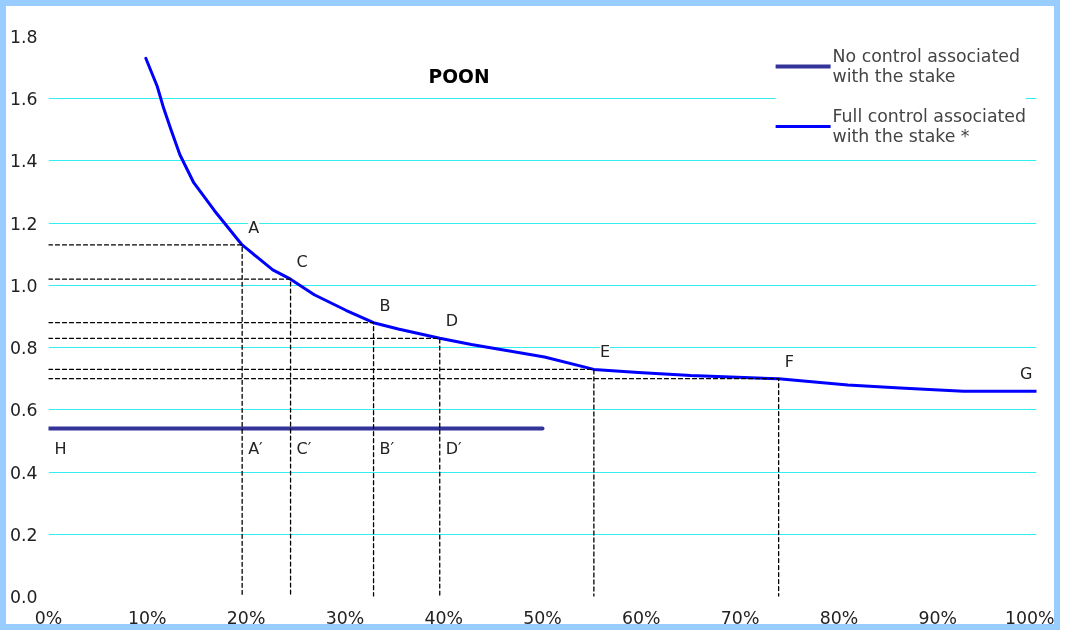  What do you see at coordinates (789, 361) in the screenshot?
I see `annotation: F` at bounding box center [789, 361].